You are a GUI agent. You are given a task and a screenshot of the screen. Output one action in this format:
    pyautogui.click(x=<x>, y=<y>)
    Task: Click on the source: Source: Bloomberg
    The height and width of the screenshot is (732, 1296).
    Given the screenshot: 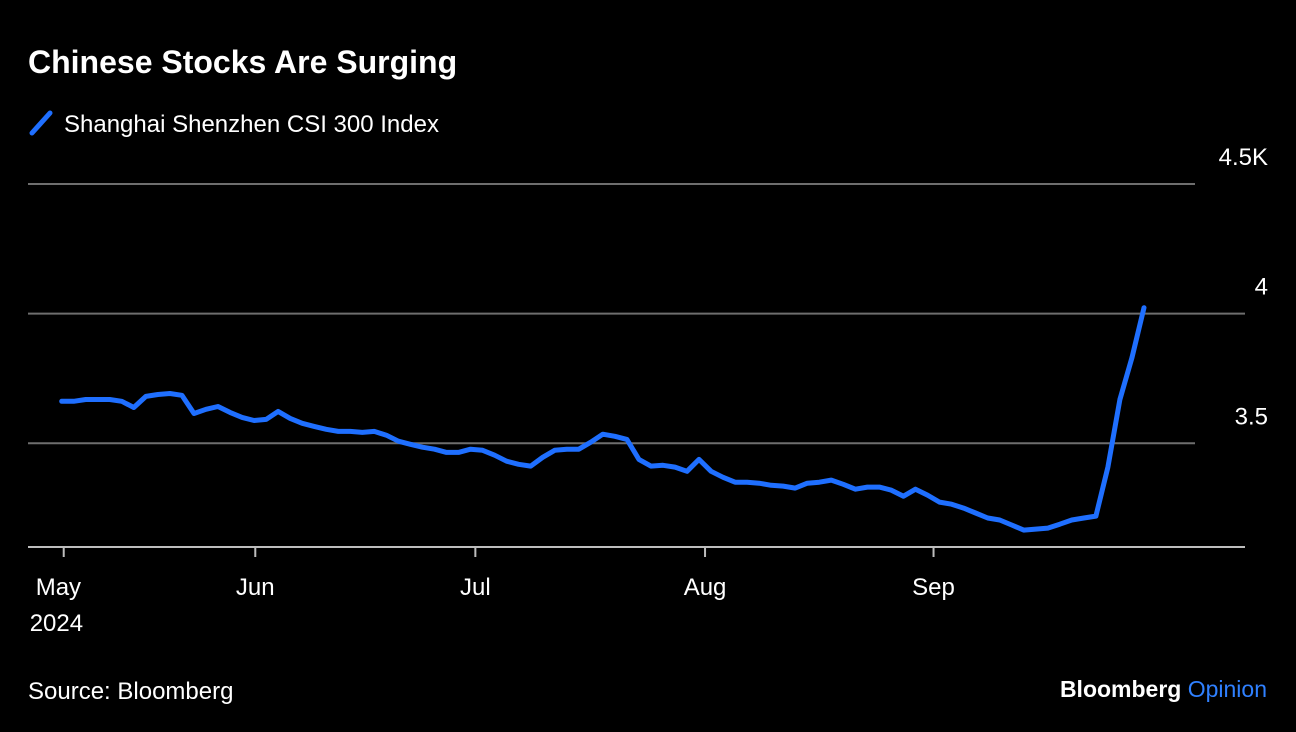 What is the action you would take?
    pyautogui.click(x=130, y=691)
    